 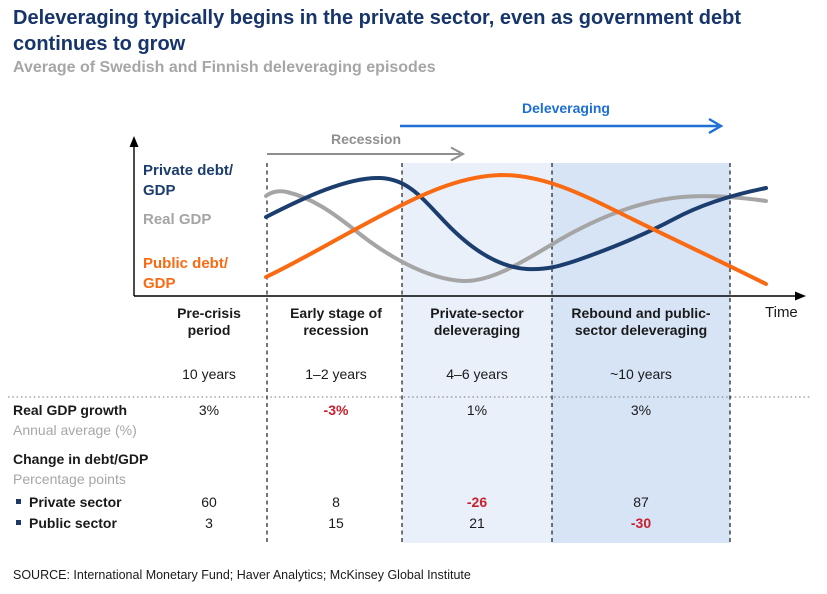 I want to click on phase-label-early-recession: Early stage of recession, so click(x=336, y=321).